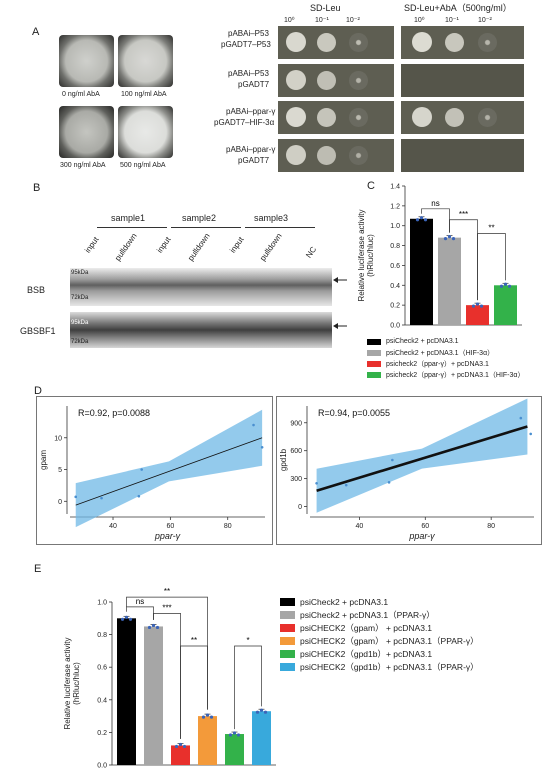 This screenshot has height=774, width=550. Describe the element at coordinates (366, 627) in the screenshot. I see `legend-label: psiCHECK2（gpam） + pcDNA3.1` at that location.